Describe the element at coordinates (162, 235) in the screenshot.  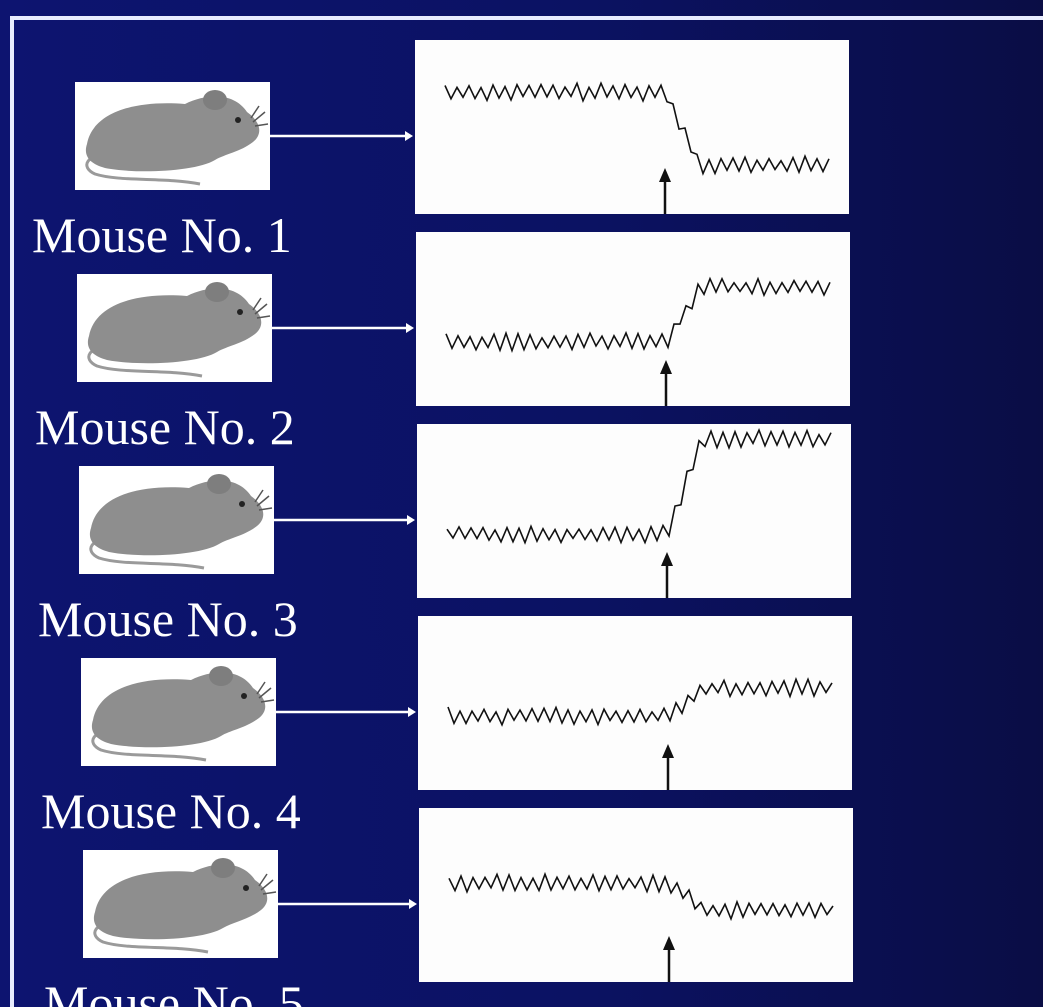
I see `mouse-label: Mouse No. 1` at that location.